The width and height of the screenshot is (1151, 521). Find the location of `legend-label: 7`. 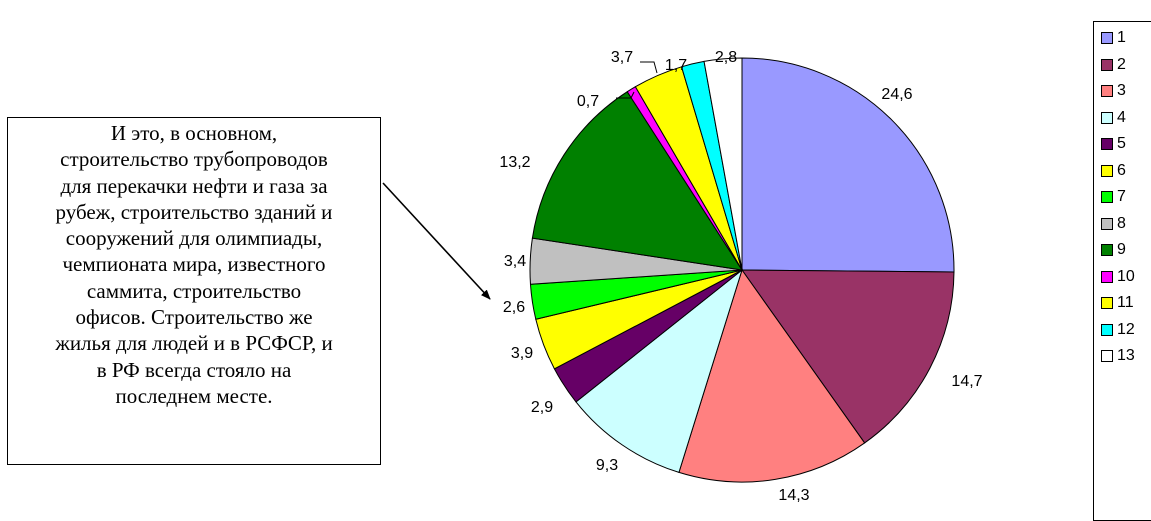

legend-label: 7 is located at coordinates (1121, 197).